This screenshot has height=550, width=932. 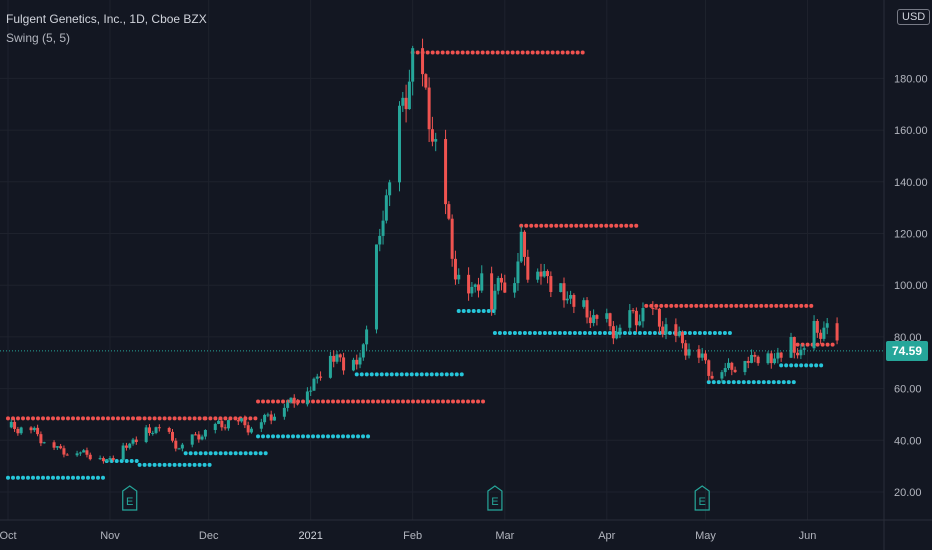 What do you see at coordinates (38, 38) in the screenshot?
I see `indicator-label: Swing (5, 5)` at bounding box center [38, 38].